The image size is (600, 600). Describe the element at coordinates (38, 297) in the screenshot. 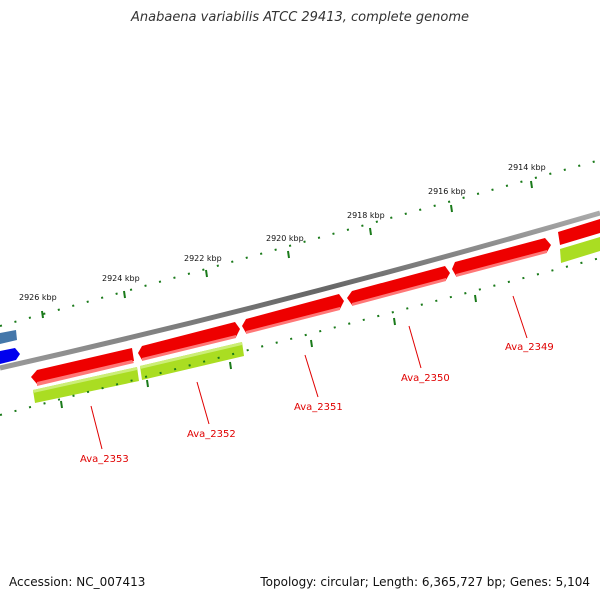

I see `scale-label: 2926 kbp` at that location.